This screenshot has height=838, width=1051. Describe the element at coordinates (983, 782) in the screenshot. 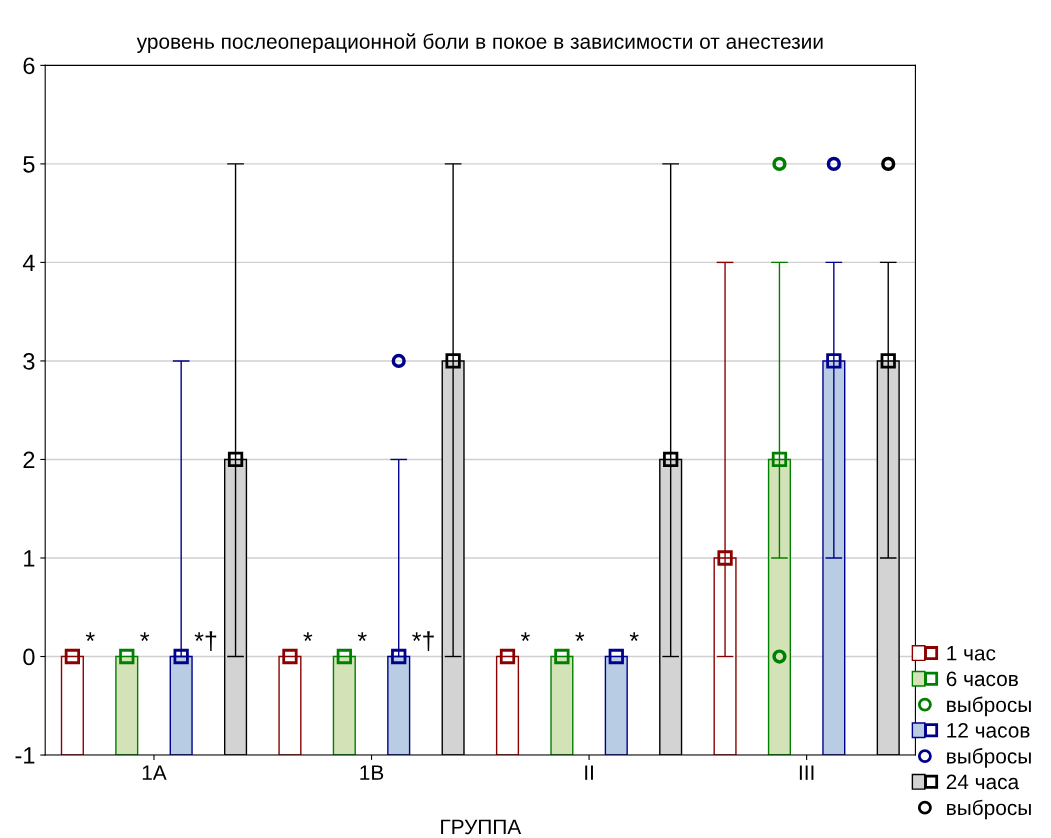

I see `legend-label: 24 часа` at that location.